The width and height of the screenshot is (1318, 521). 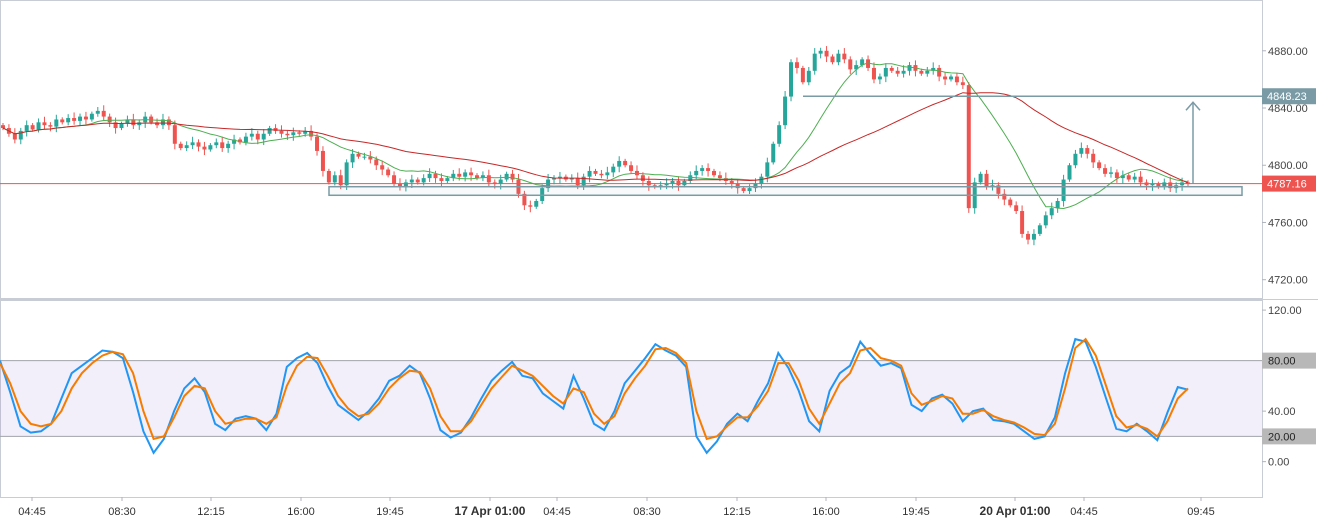 What do you see at coordinates (1289, 96) in the screenshot?
I see `target-price-badge: 4848.23` at bounding box center [1289, 96].